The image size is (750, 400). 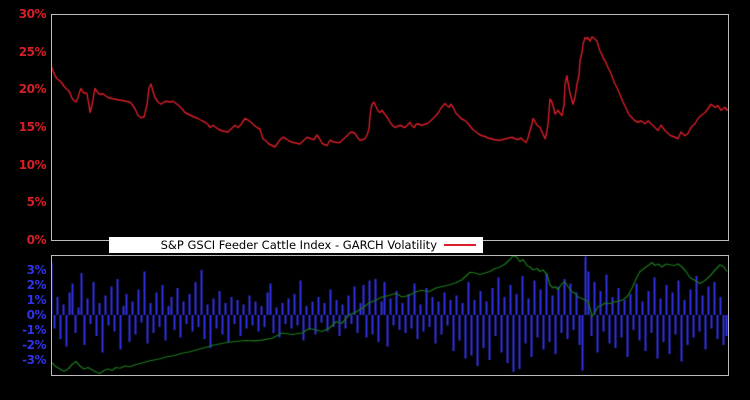 I want to click on bottom-ytick-2: 2%, so click(x=36, y=285).